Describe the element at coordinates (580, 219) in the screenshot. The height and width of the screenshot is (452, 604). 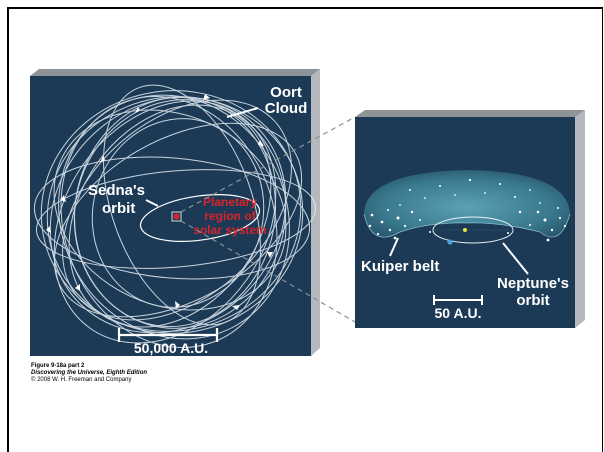
I see `kuiper-panel-side` at that location.